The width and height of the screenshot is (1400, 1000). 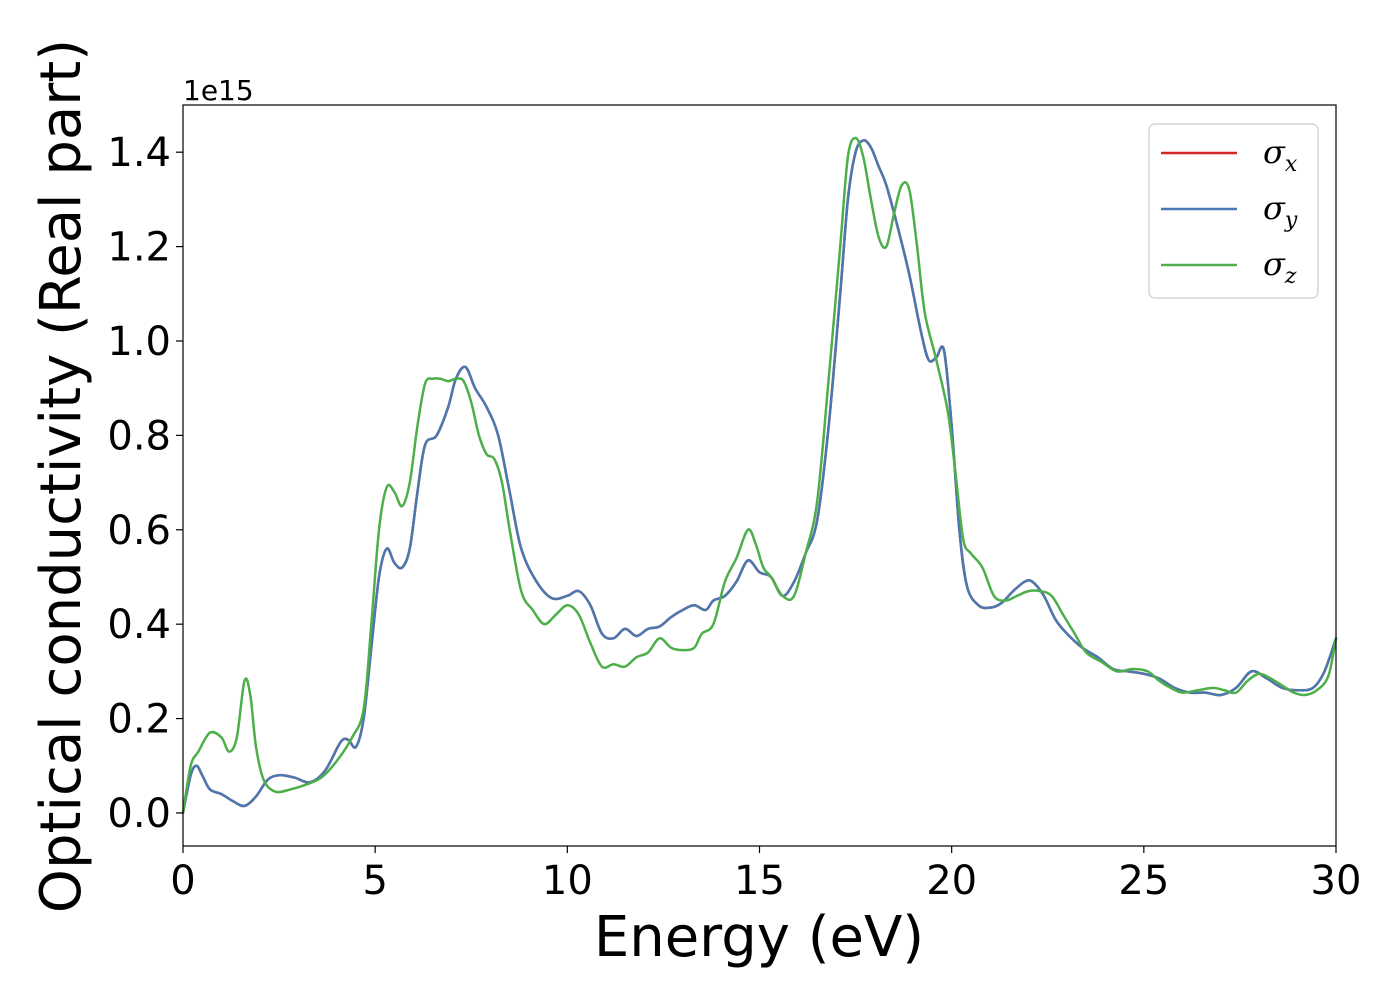 What do you see at coordinates (374, 881) in the screenshot?
I see `x-tick-label: 5` at bounding box center [374, 881].